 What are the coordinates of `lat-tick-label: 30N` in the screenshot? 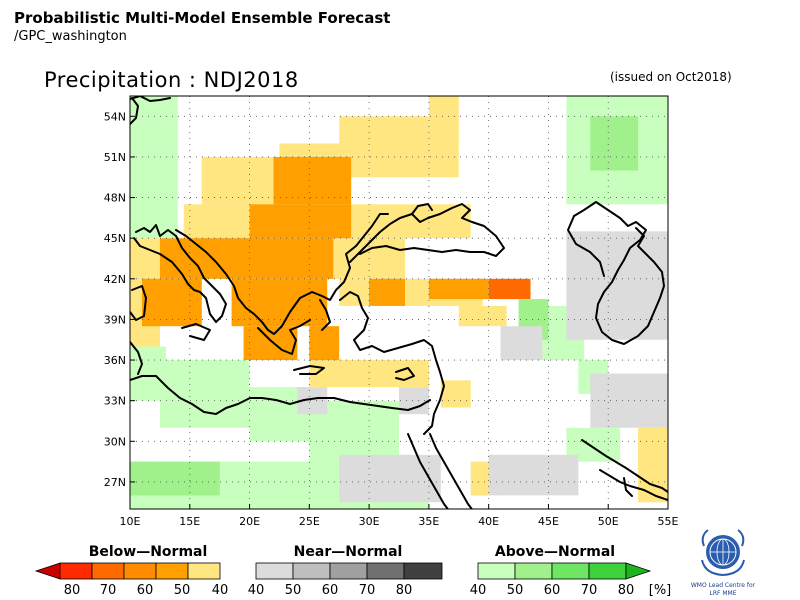 It's located at (115, 441).